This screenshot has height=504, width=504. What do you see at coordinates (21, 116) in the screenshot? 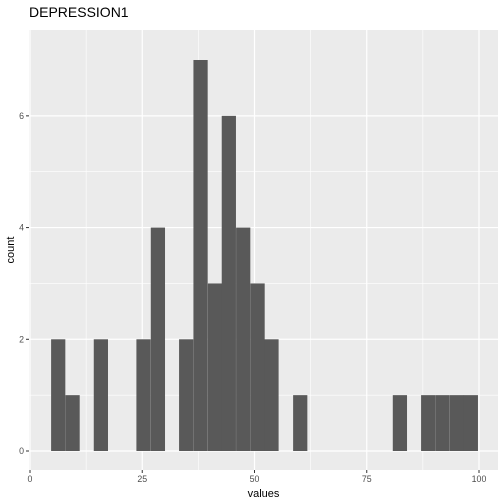
I see `y-tick-label: 6` at bounding box center [21, 116].